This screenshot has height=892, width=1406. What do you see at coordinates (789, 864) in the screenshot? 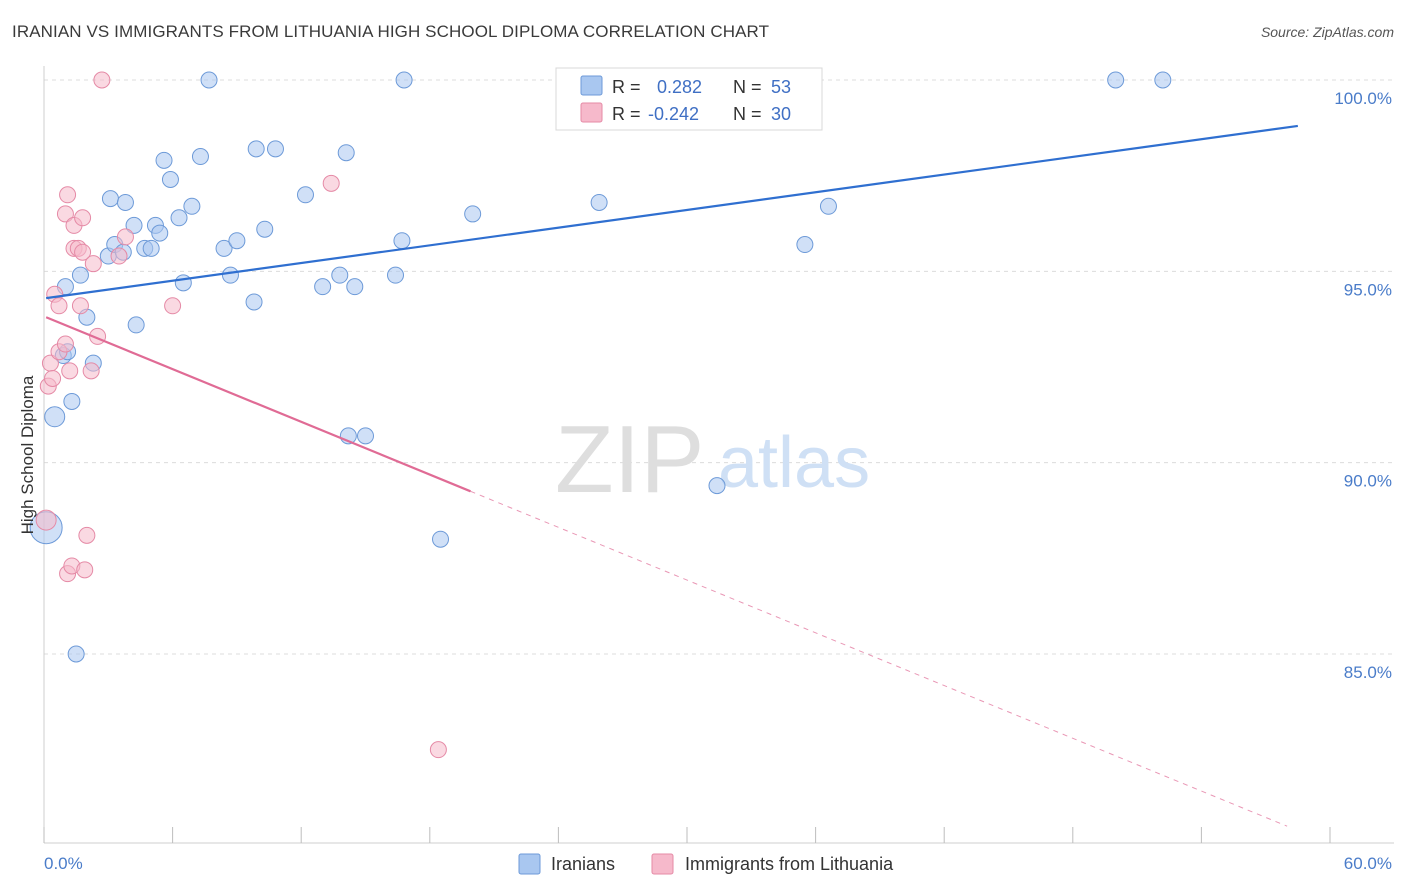
I see `legend-label-lithuania: Immigrants from Lithuania` at bounding box center [789, 864].